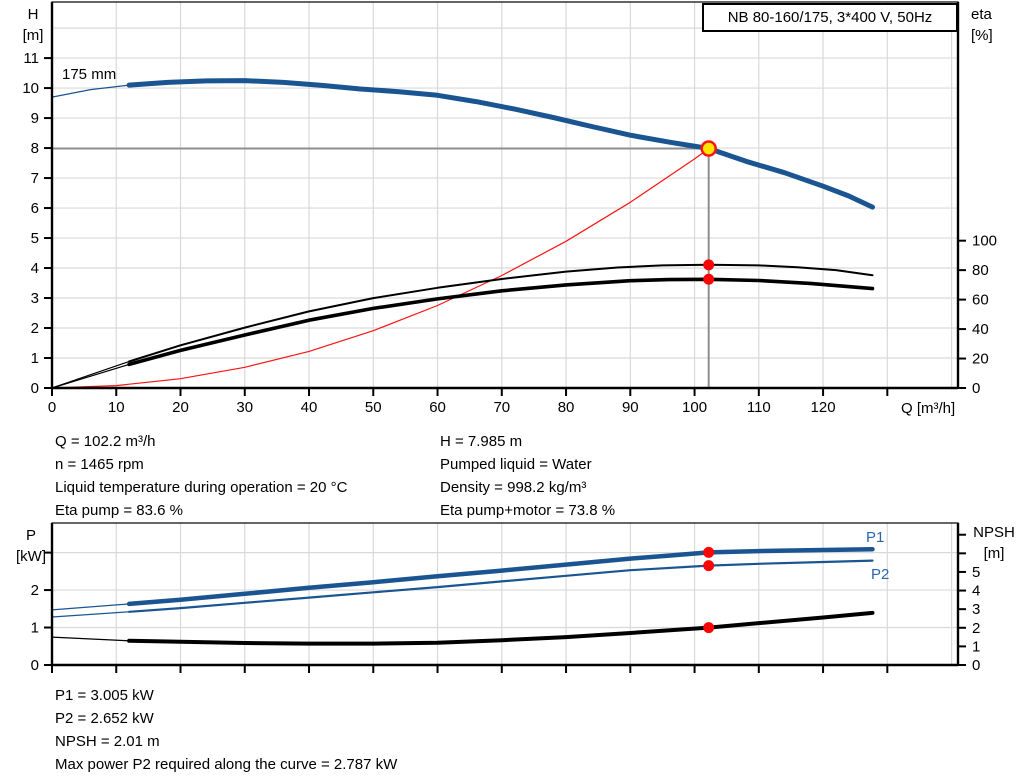 The image size is (1024, 781). Describe the element at coordinates (90, 614) in the screenshot. I see `p2-curve-thin` at that location.